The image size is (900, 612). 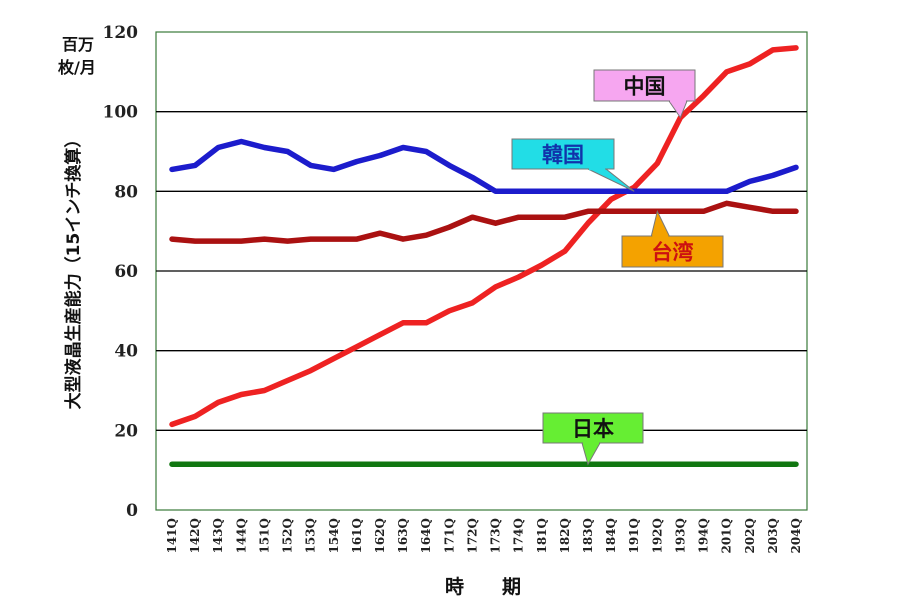 What do you see at coordinates (311, 536) in the screenshot?
I see `x-tick-label: 153Q` at bounding box center [311, 536].